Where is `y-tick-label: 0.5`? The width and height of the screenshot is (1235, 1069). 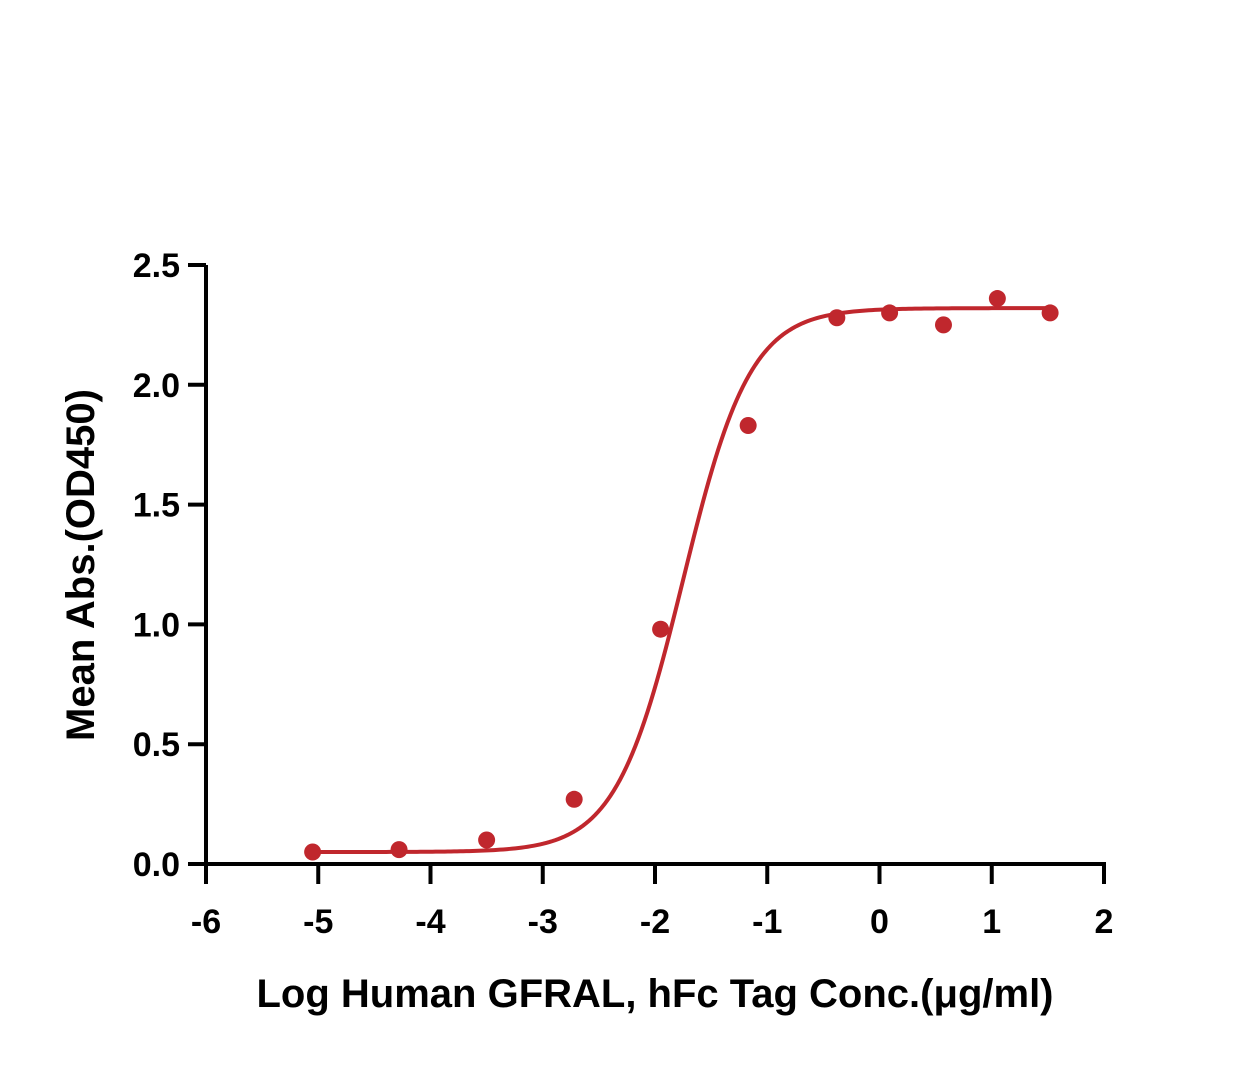 y-tick-label: 0.5 is located at coordinates (156, 745).